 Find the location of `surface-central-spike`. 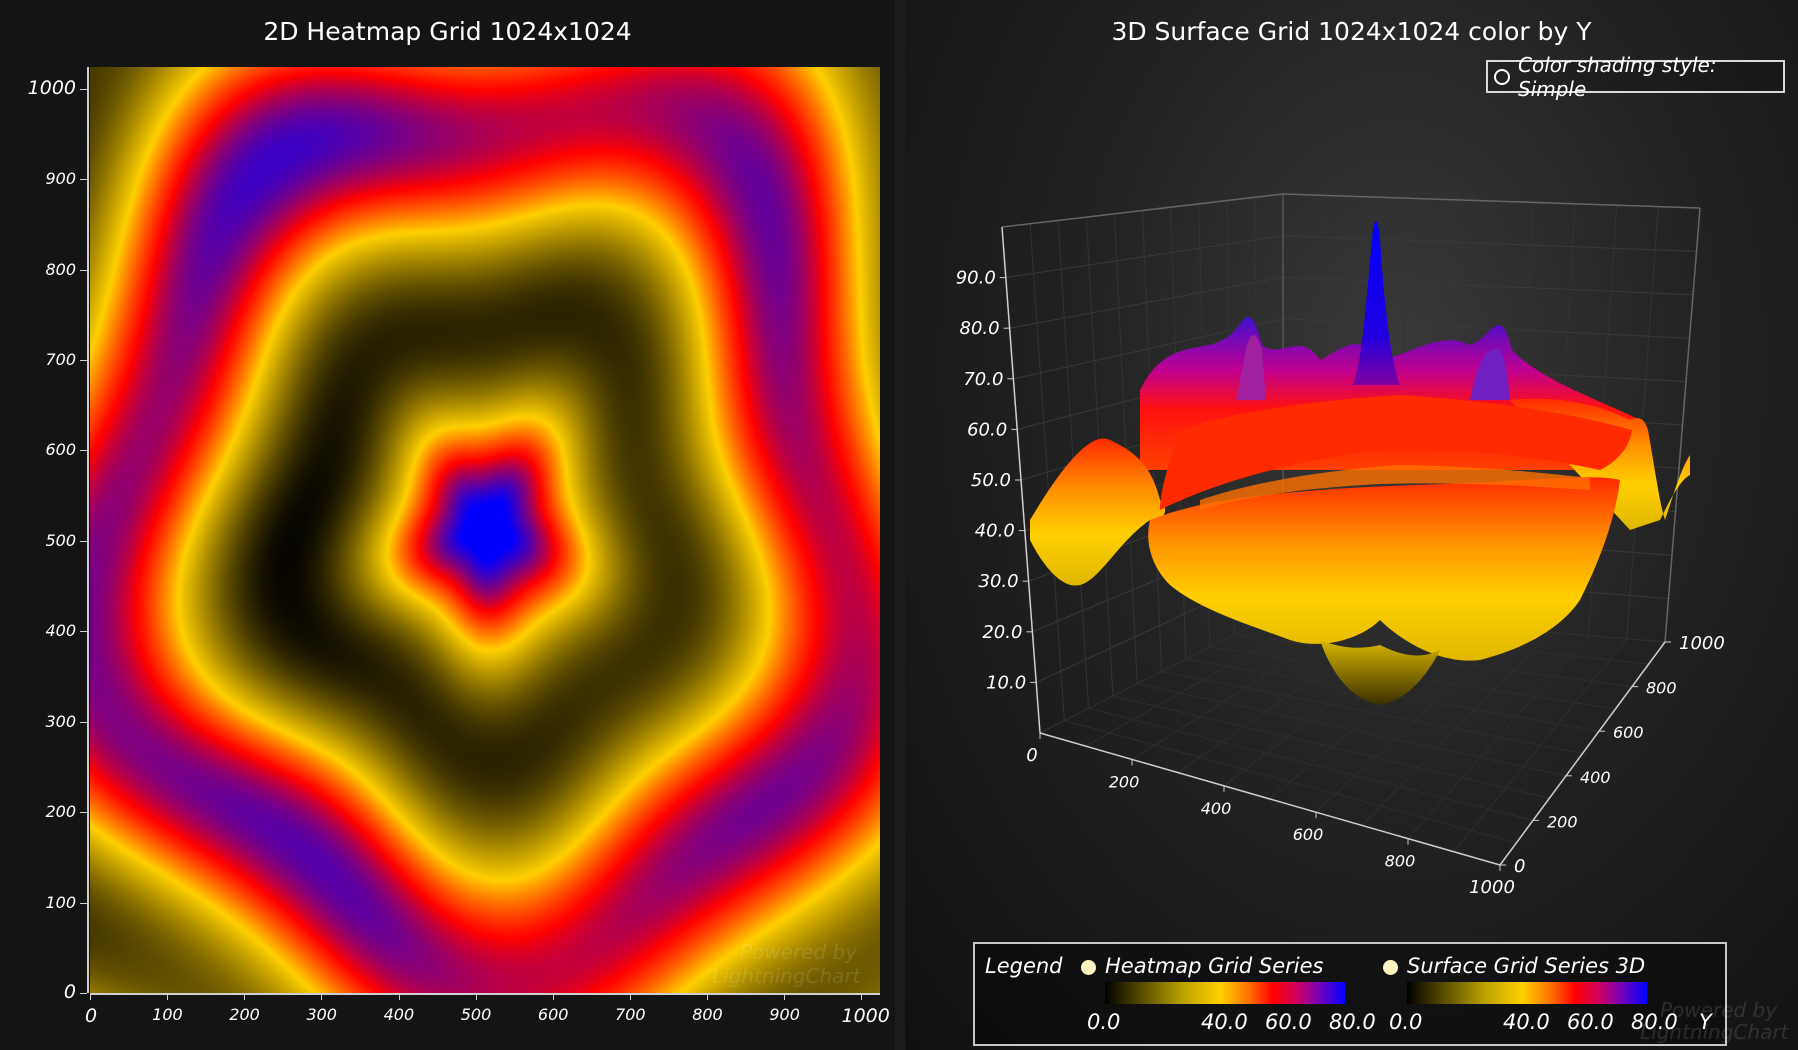

surface-central-spike is located at coordinates (1376, 303).